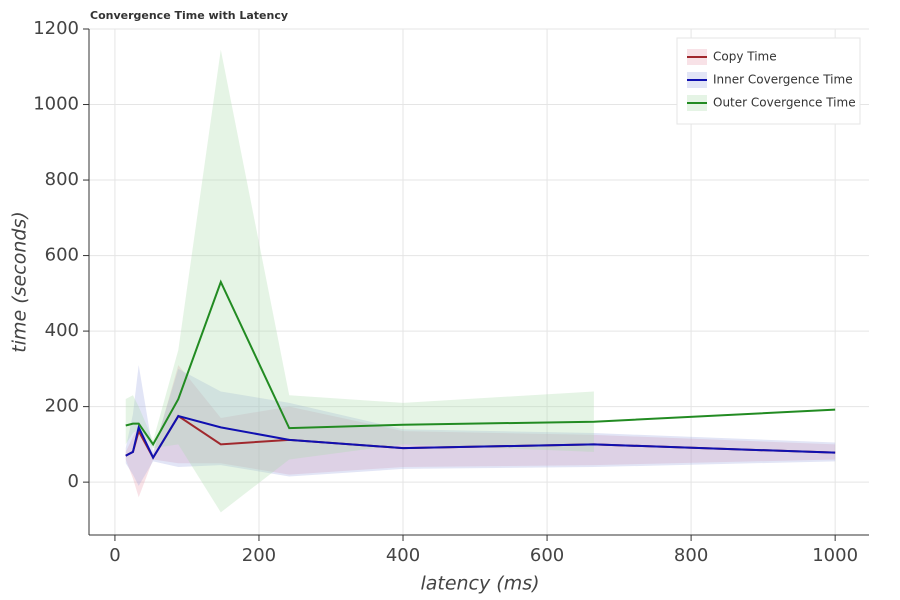 The height and width of the screenshot is (600, 900). Describe the element at coordinates (783, 80) in the screenshot. I see `legend-label: Inner Covergence Time` at that location.